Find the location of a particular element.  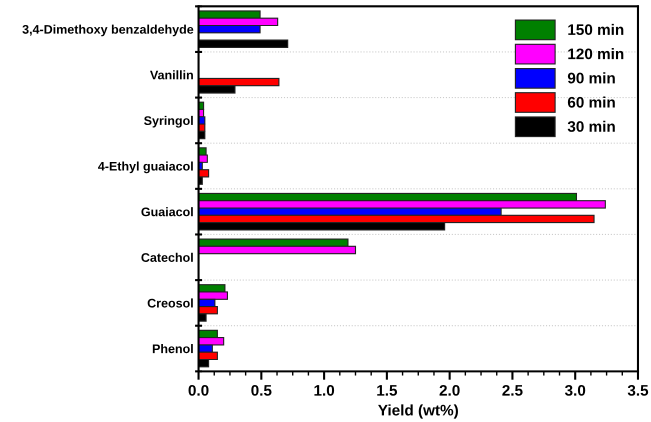

y-tick-label: Syringol is located at coordinates (168, 122).